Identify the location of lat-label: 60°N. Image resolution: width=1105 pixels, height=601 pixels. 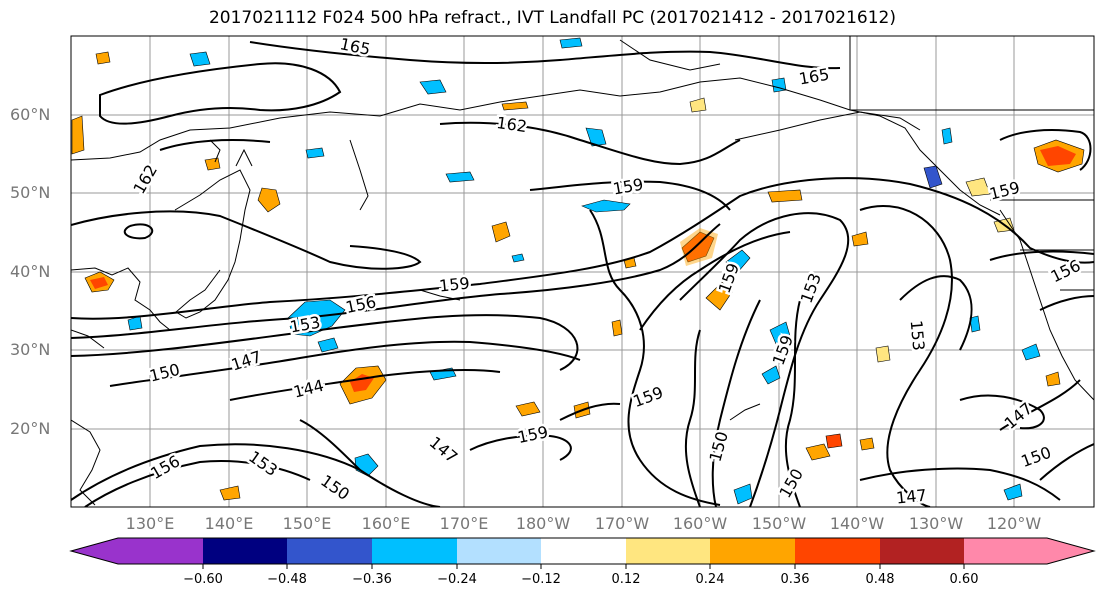
(30, 114).